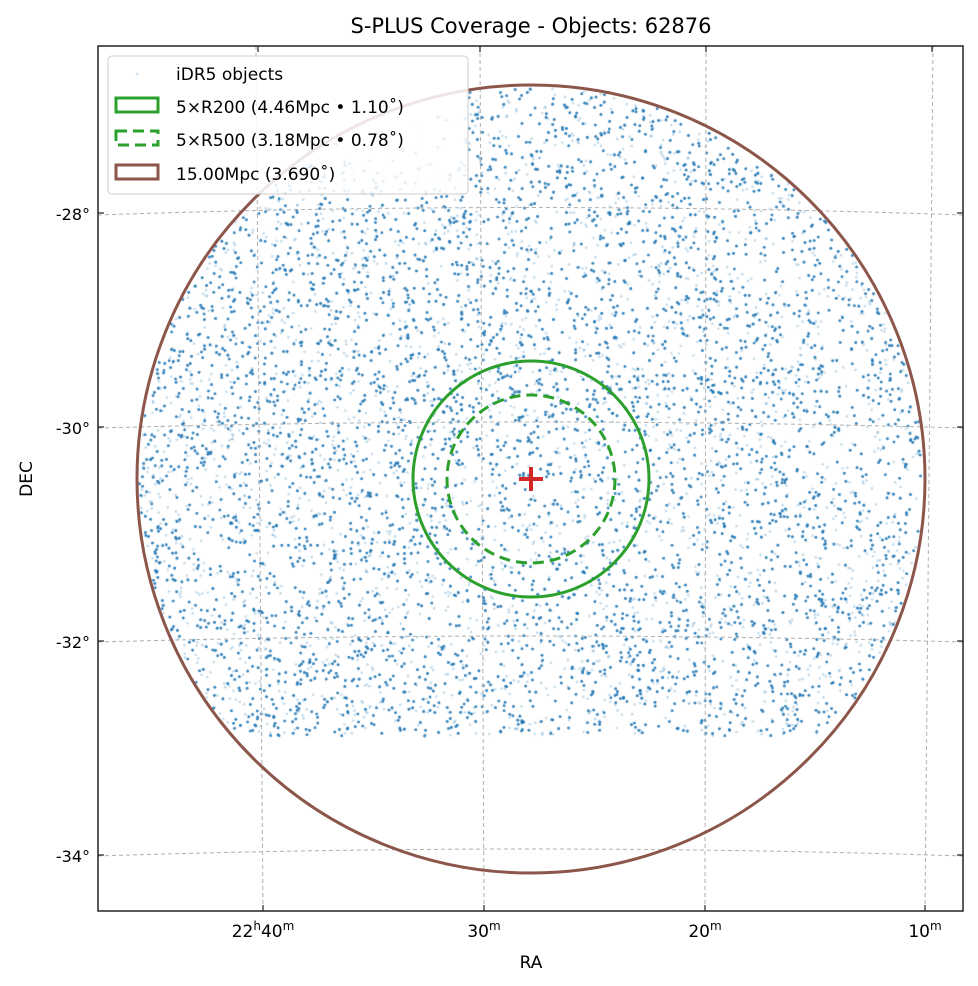 The width and height of the screenshot is (978, 986). Describe the element at coordinates (137, 74) in the screenshot. I see `legend-marker-points` at that location.